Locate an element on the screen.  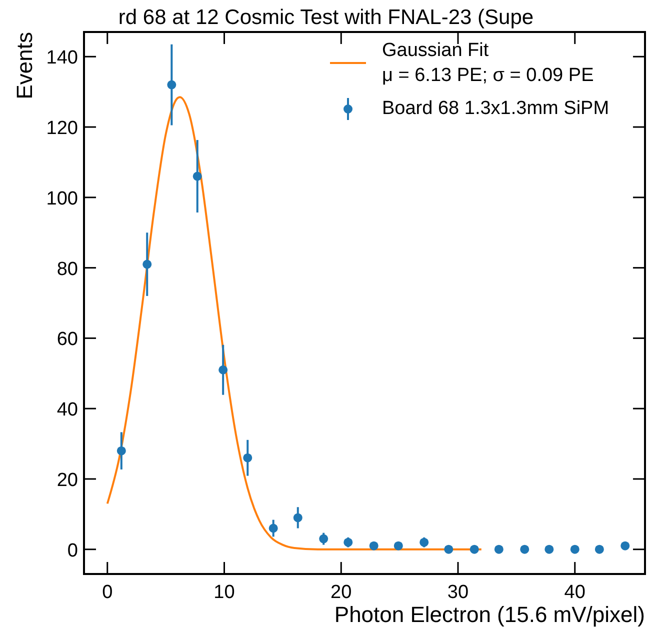
x-tick-label: 20 is located at coordinates (341, 592).